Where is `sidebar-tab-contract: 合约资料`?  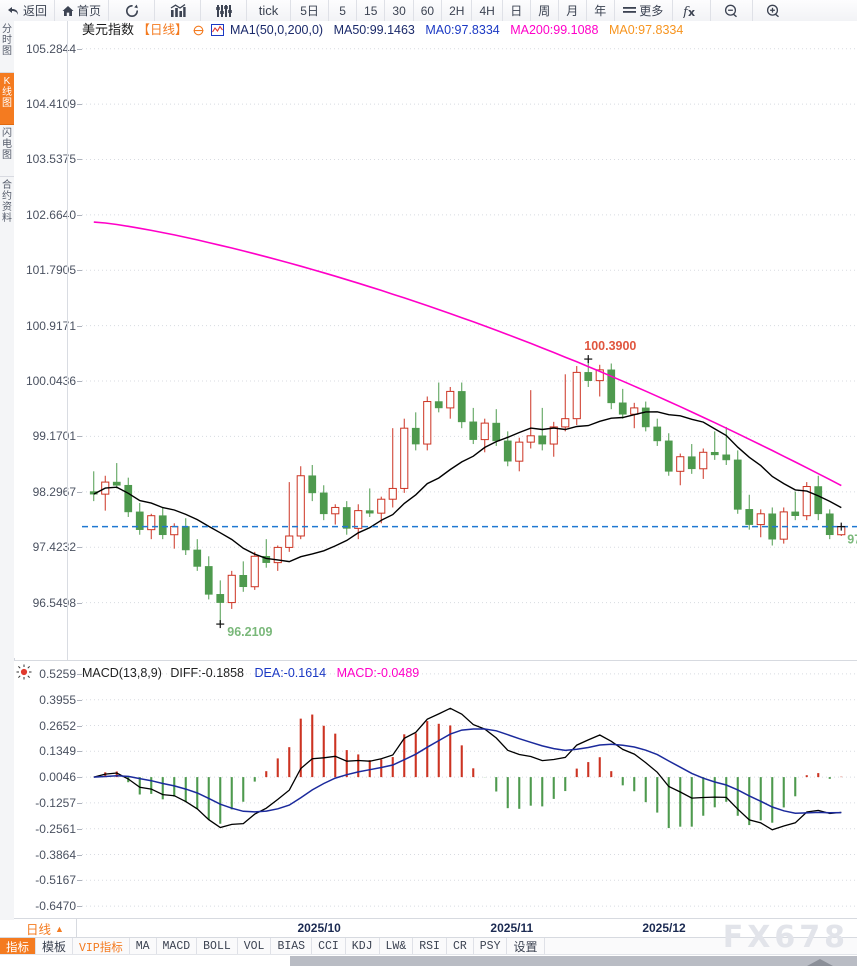
sidebar-tab-contract: 合约资料 is located at coordinates (7, 209).